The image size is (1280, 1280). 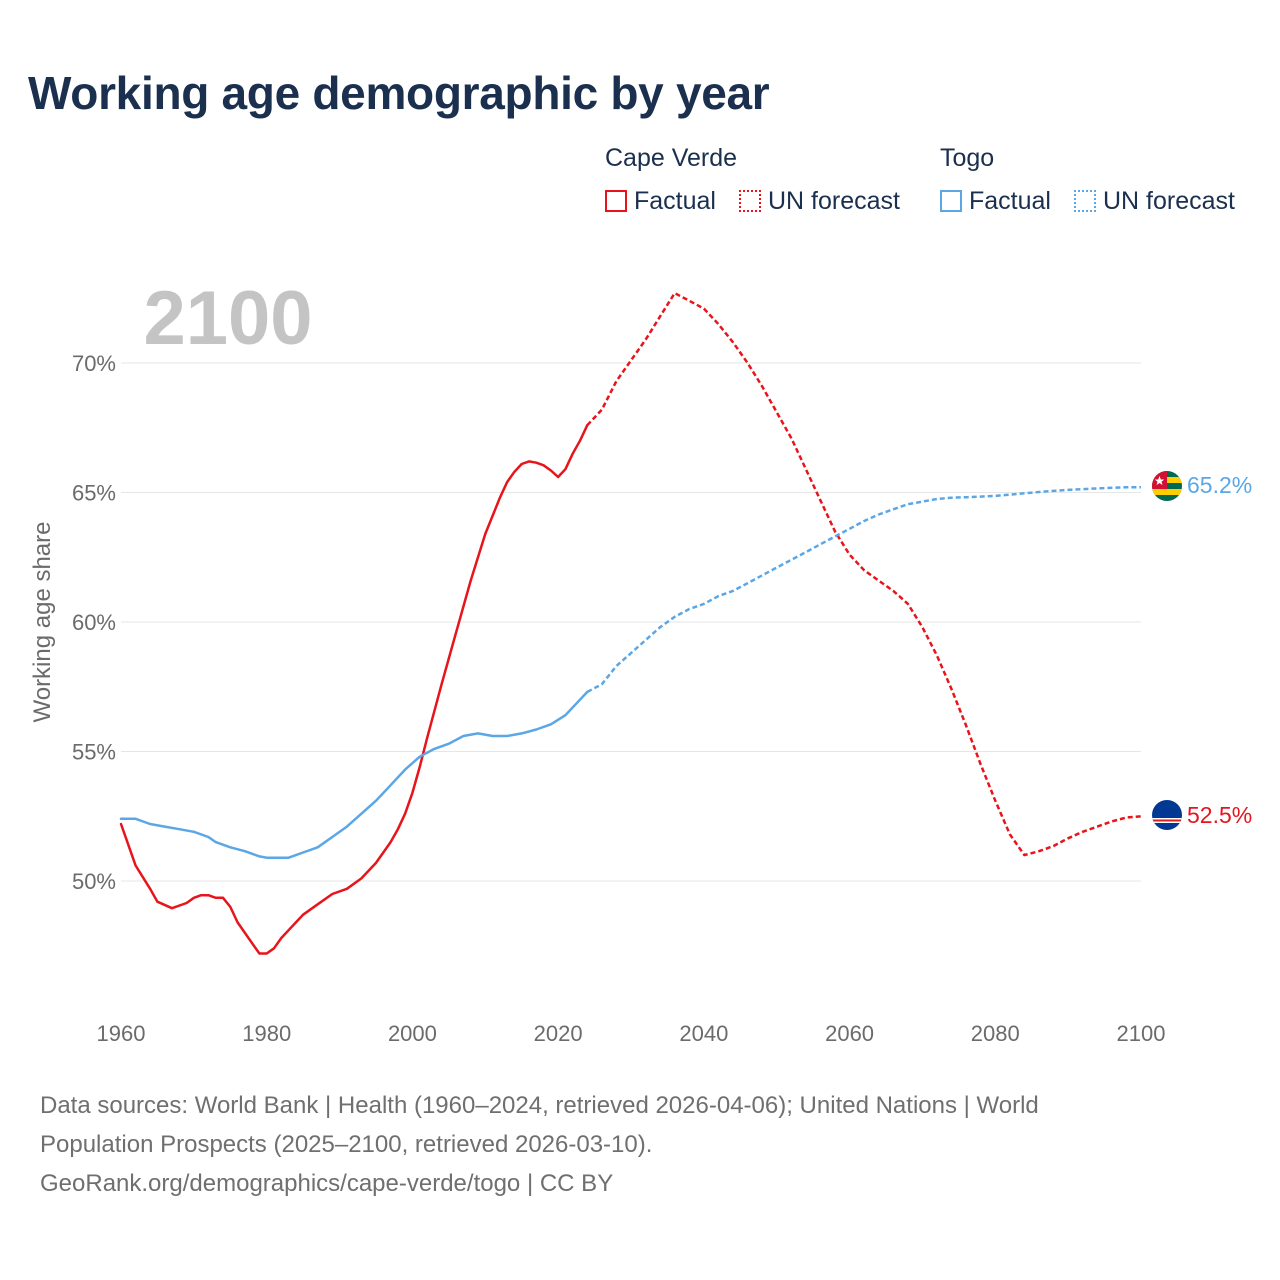 What do you see at coordinates (750, 201) in the screenshot?
I see `legend-swatch-dotted-red` at bounding box center [750, 201].